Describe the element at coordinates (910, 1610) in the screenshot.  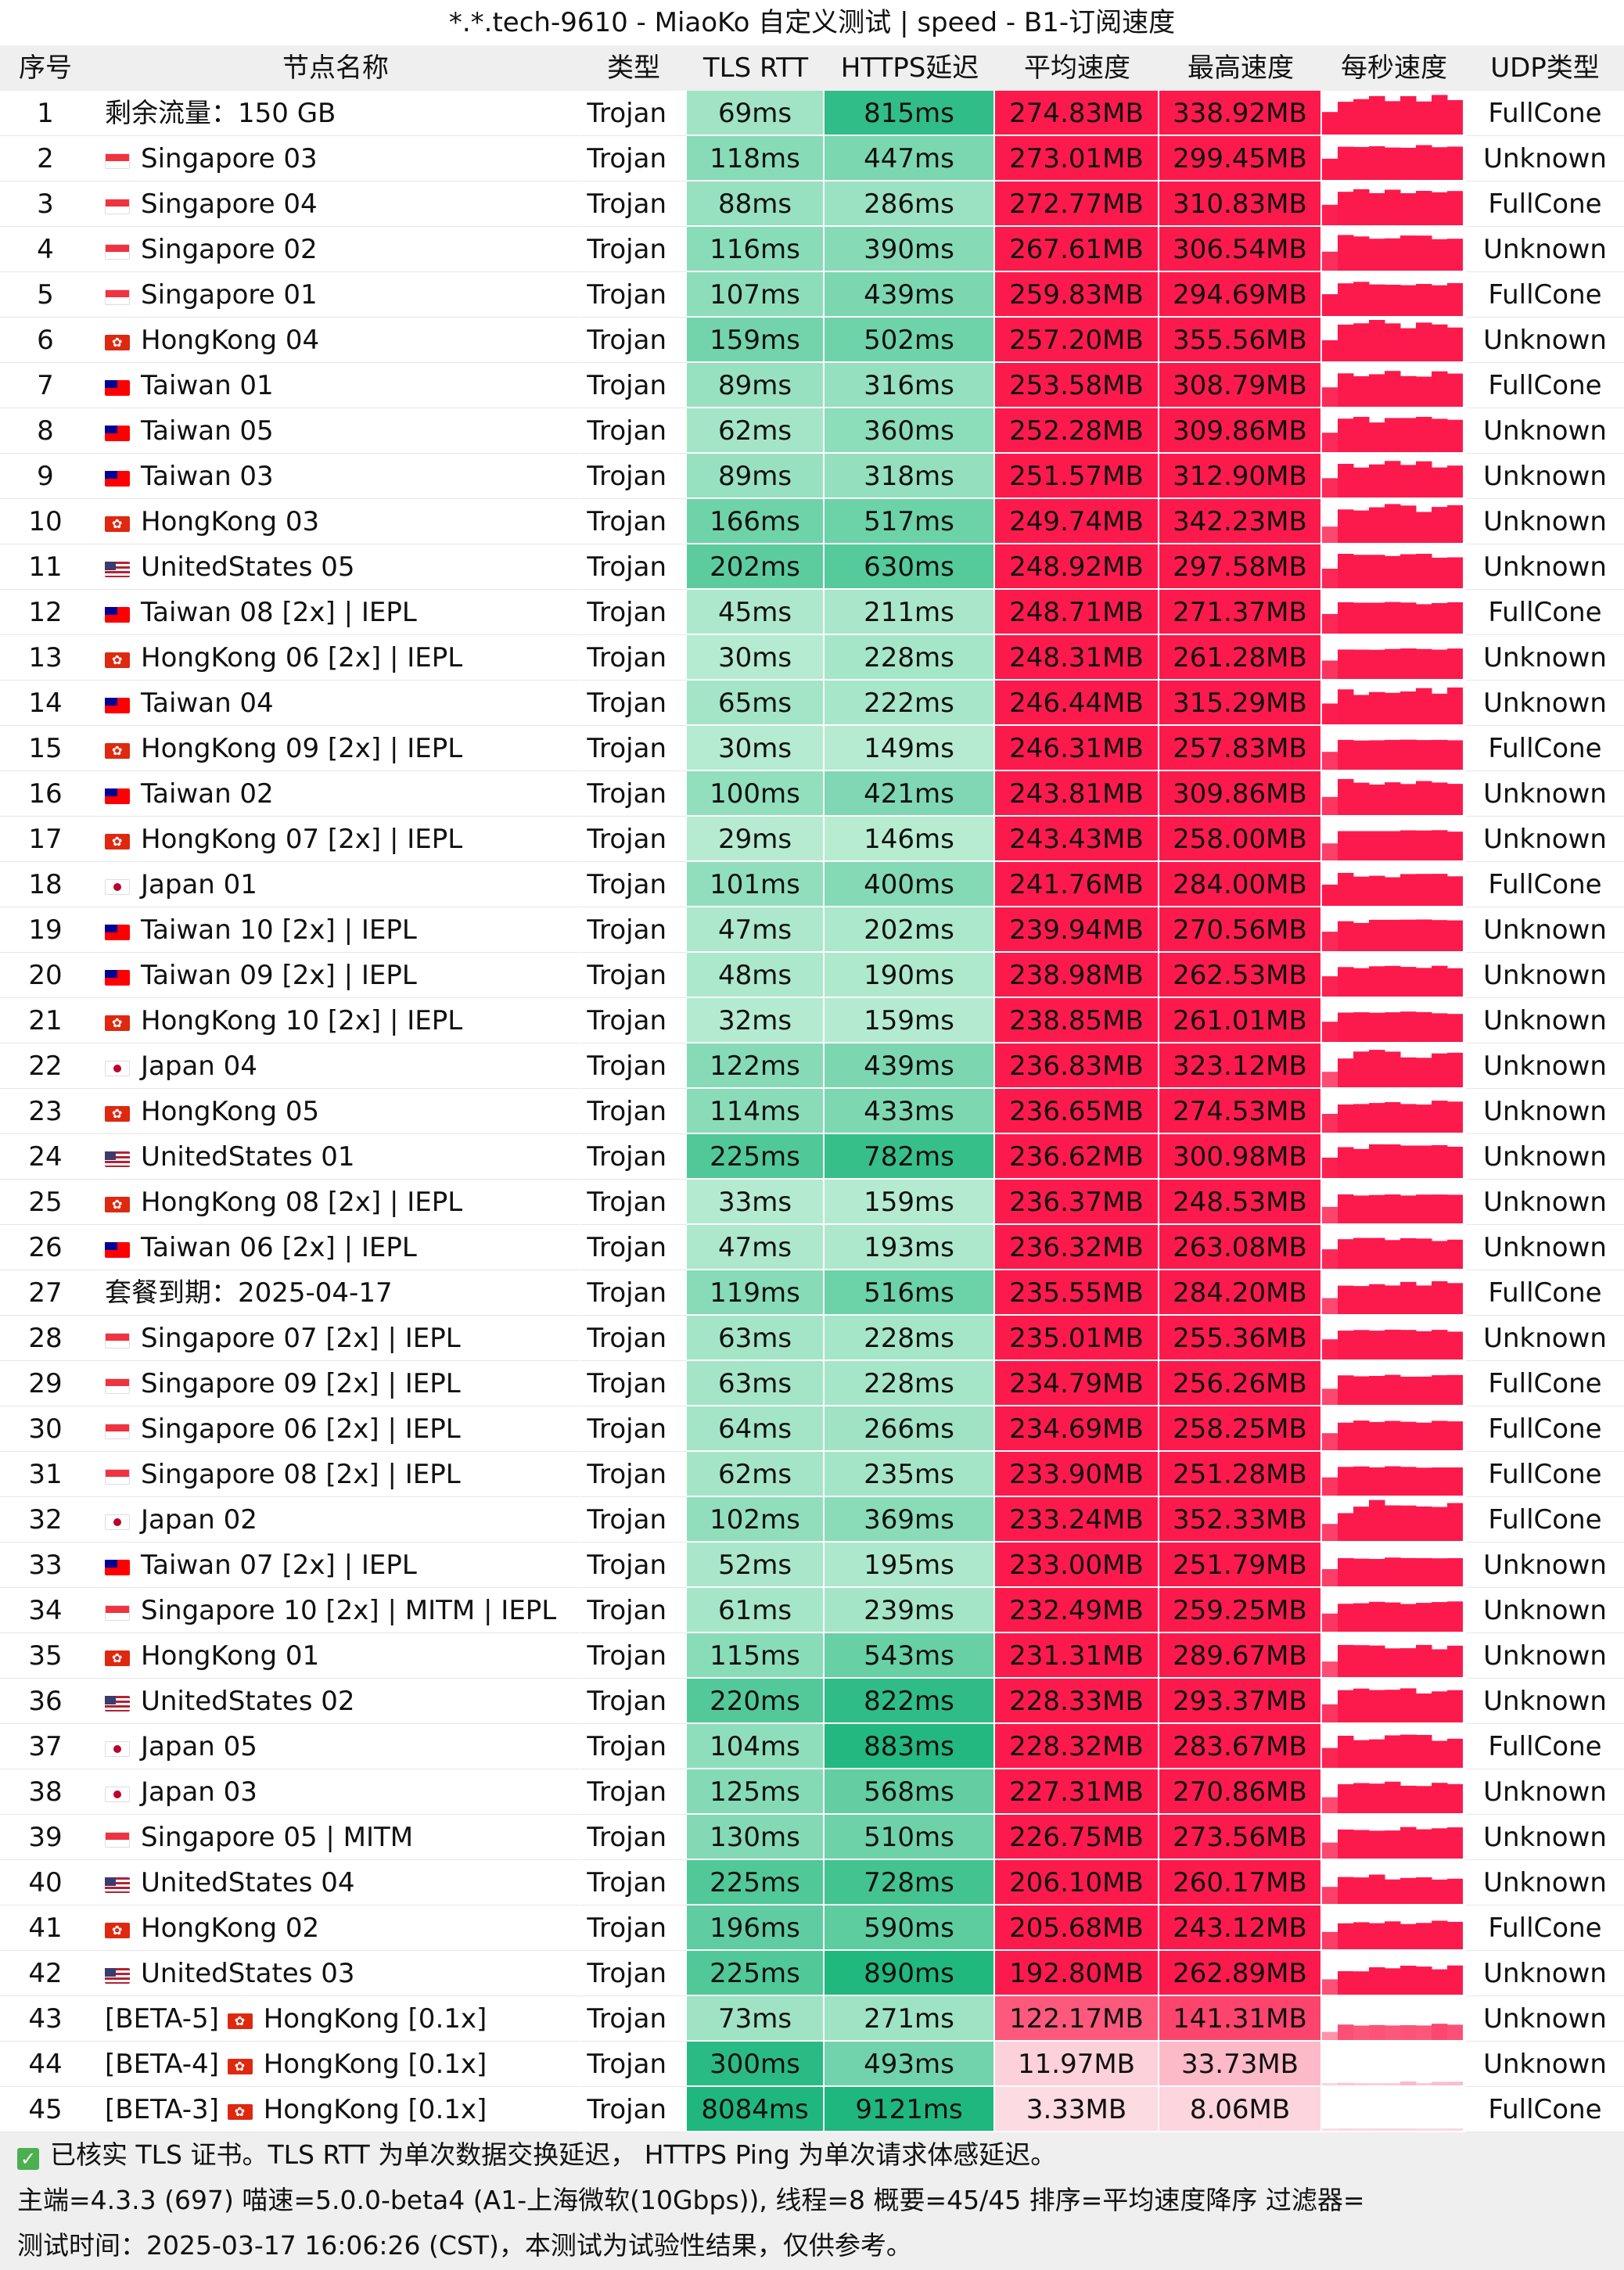
I see `https-latency-value: 239ms` at that location.